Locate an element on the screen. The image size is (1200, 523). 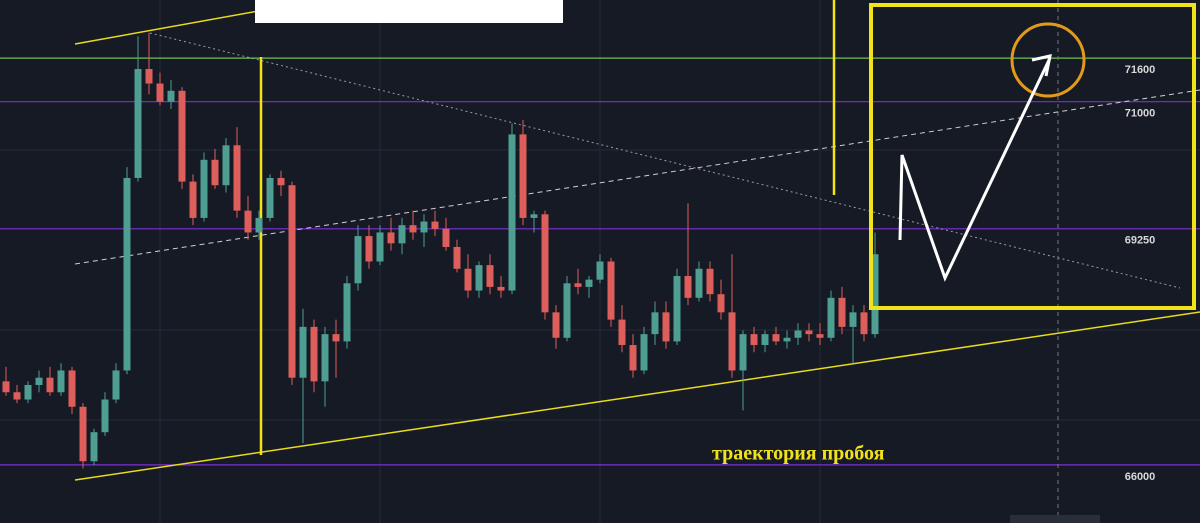
annotation: траектория пробоя is located at coordinates (798, 454).